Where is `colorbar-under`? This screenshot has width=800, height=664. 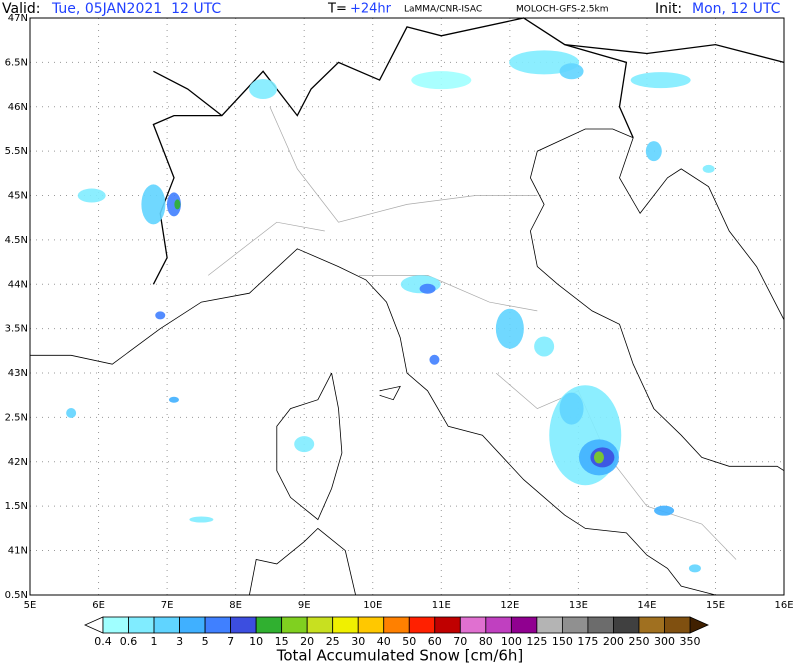 colorbar-under is located at coordinates (94, 625).